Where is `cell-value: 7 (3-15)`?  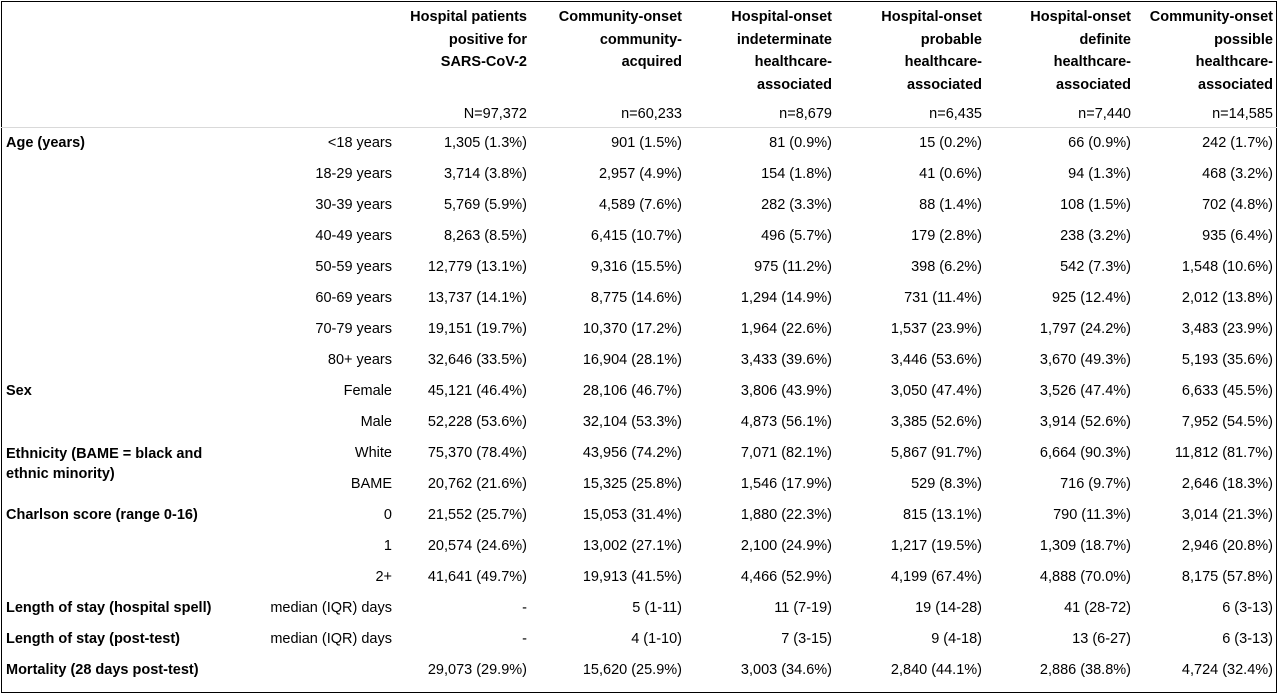
cell-value: 7 (3-15) is located at coordinates (806, 639).